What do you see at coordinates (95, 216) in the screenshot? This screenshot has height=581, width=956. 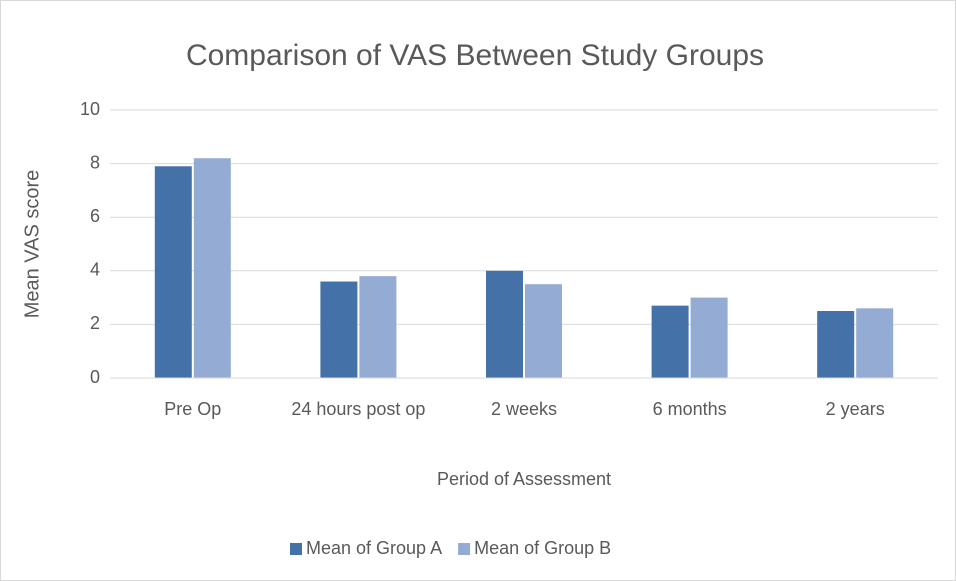 I see `y-tick-label: 6` at bounding box center [95, 216].